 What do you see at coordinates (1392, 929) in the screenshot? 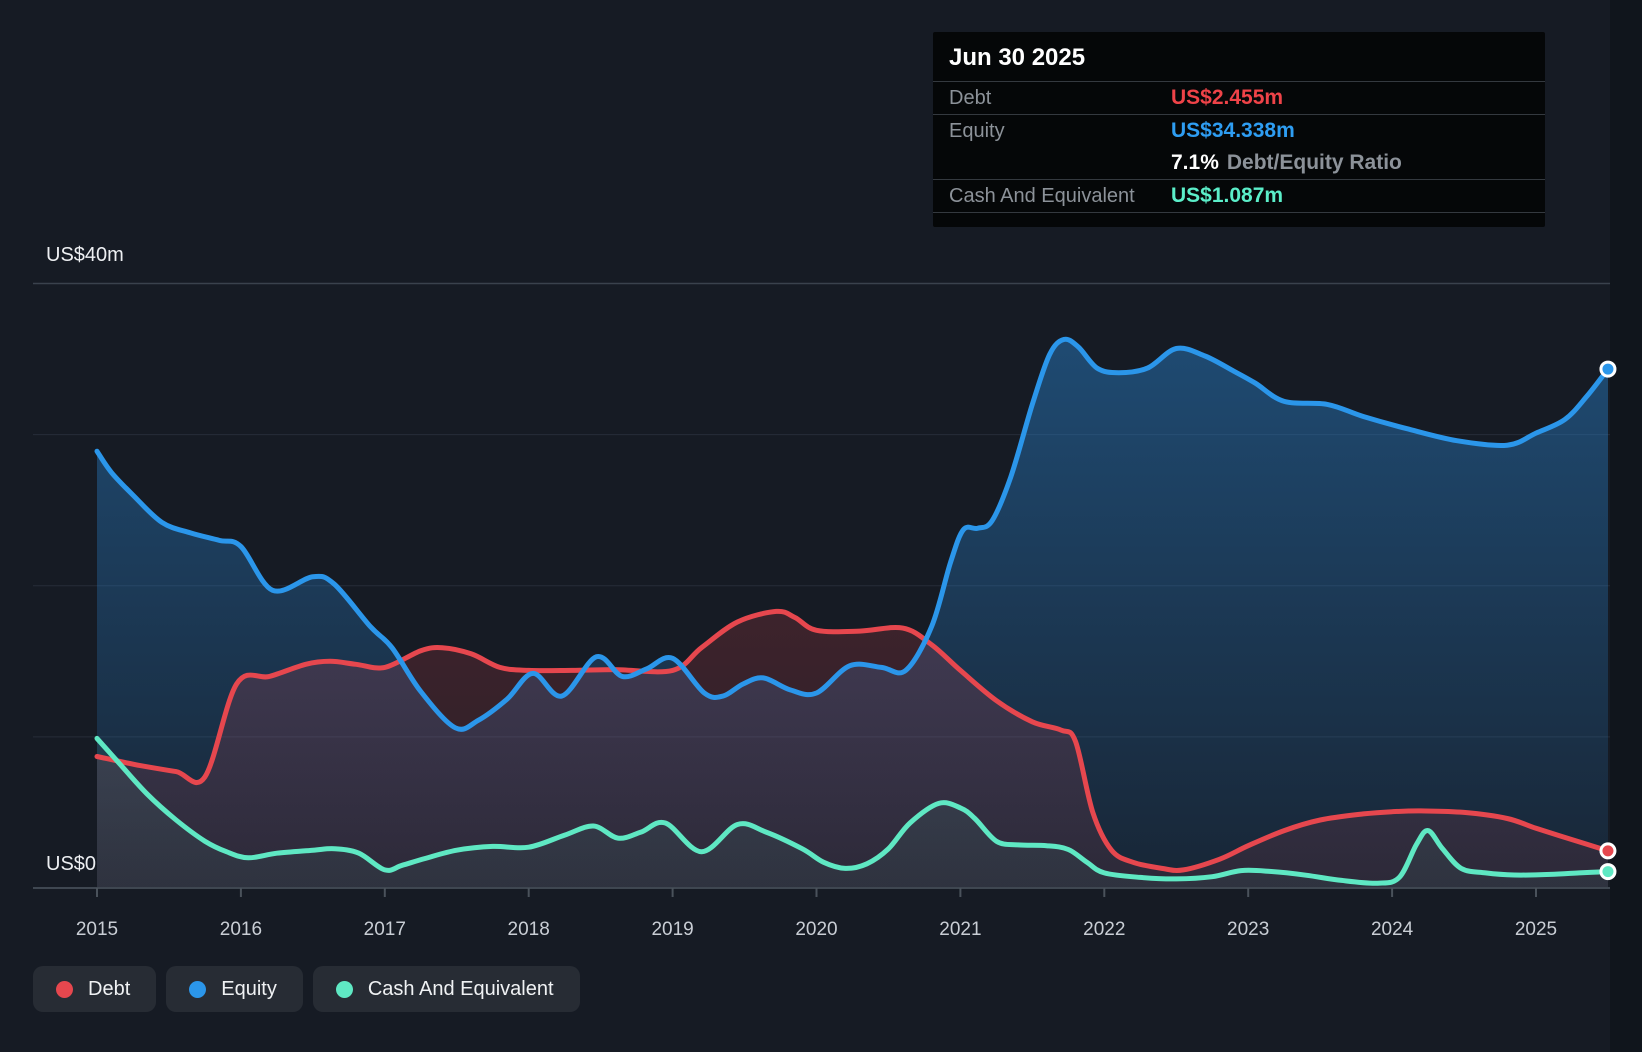
I see `x-axis-label: 2024` at bounding box center [1392, 929].